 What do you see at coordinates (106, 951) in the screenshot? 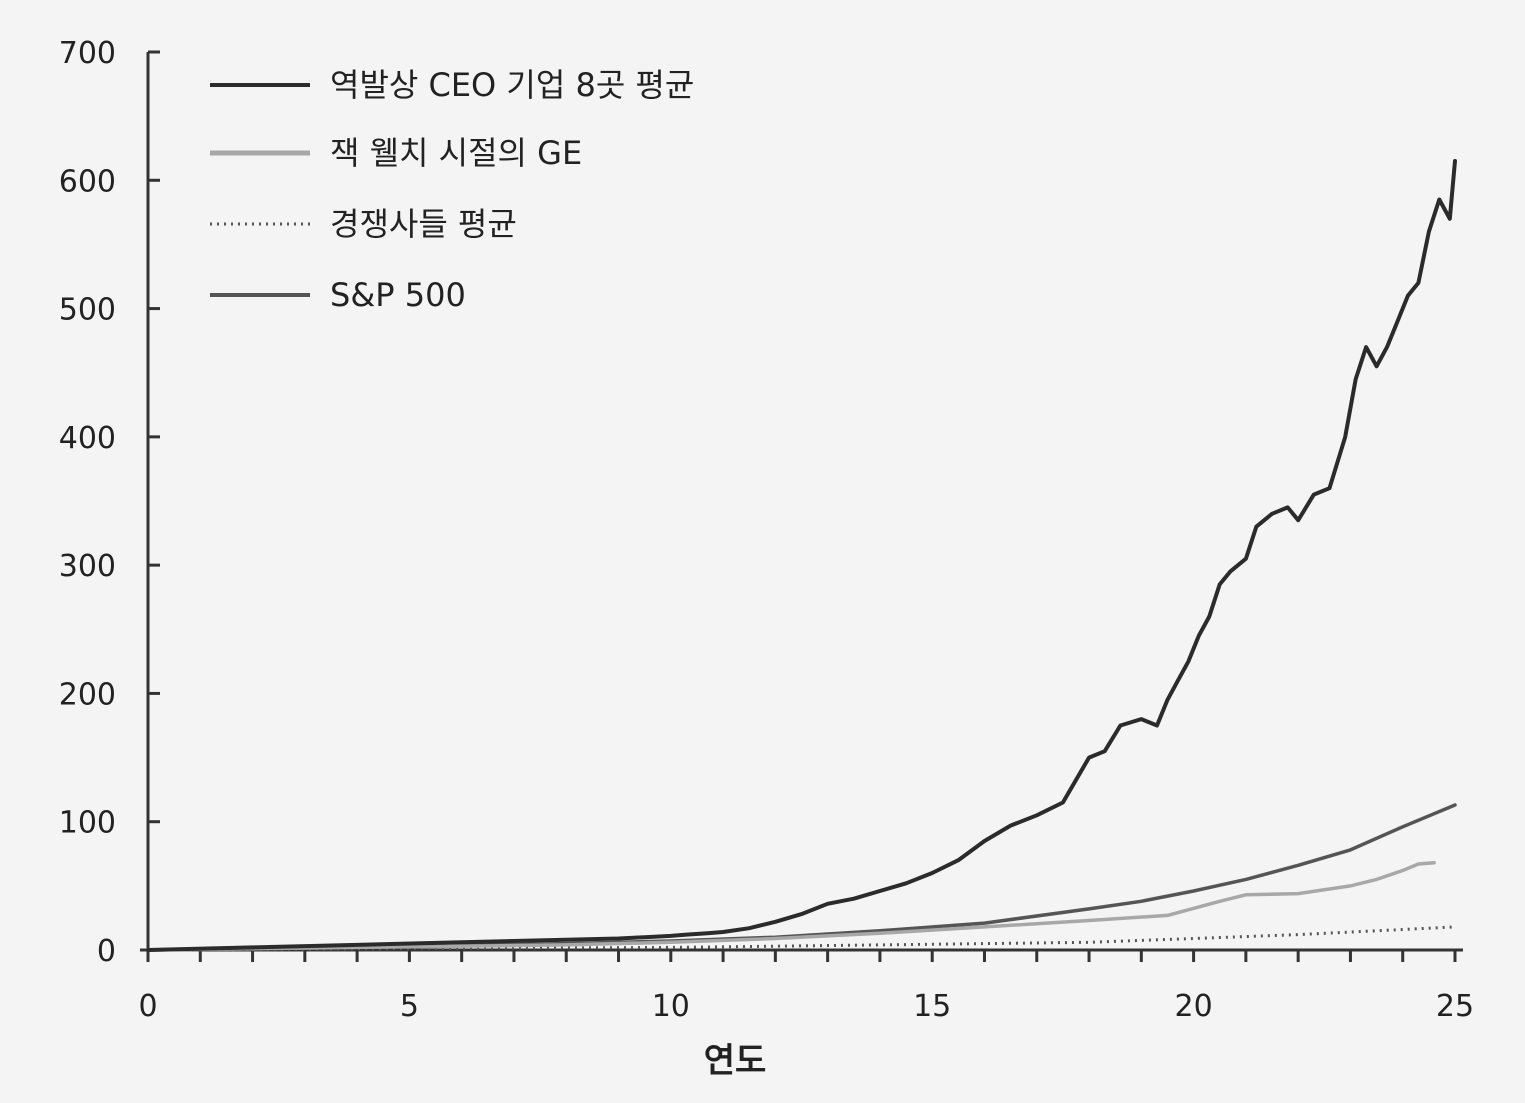
I see `y-tick-label: 0` at bounding box center [106, 951].